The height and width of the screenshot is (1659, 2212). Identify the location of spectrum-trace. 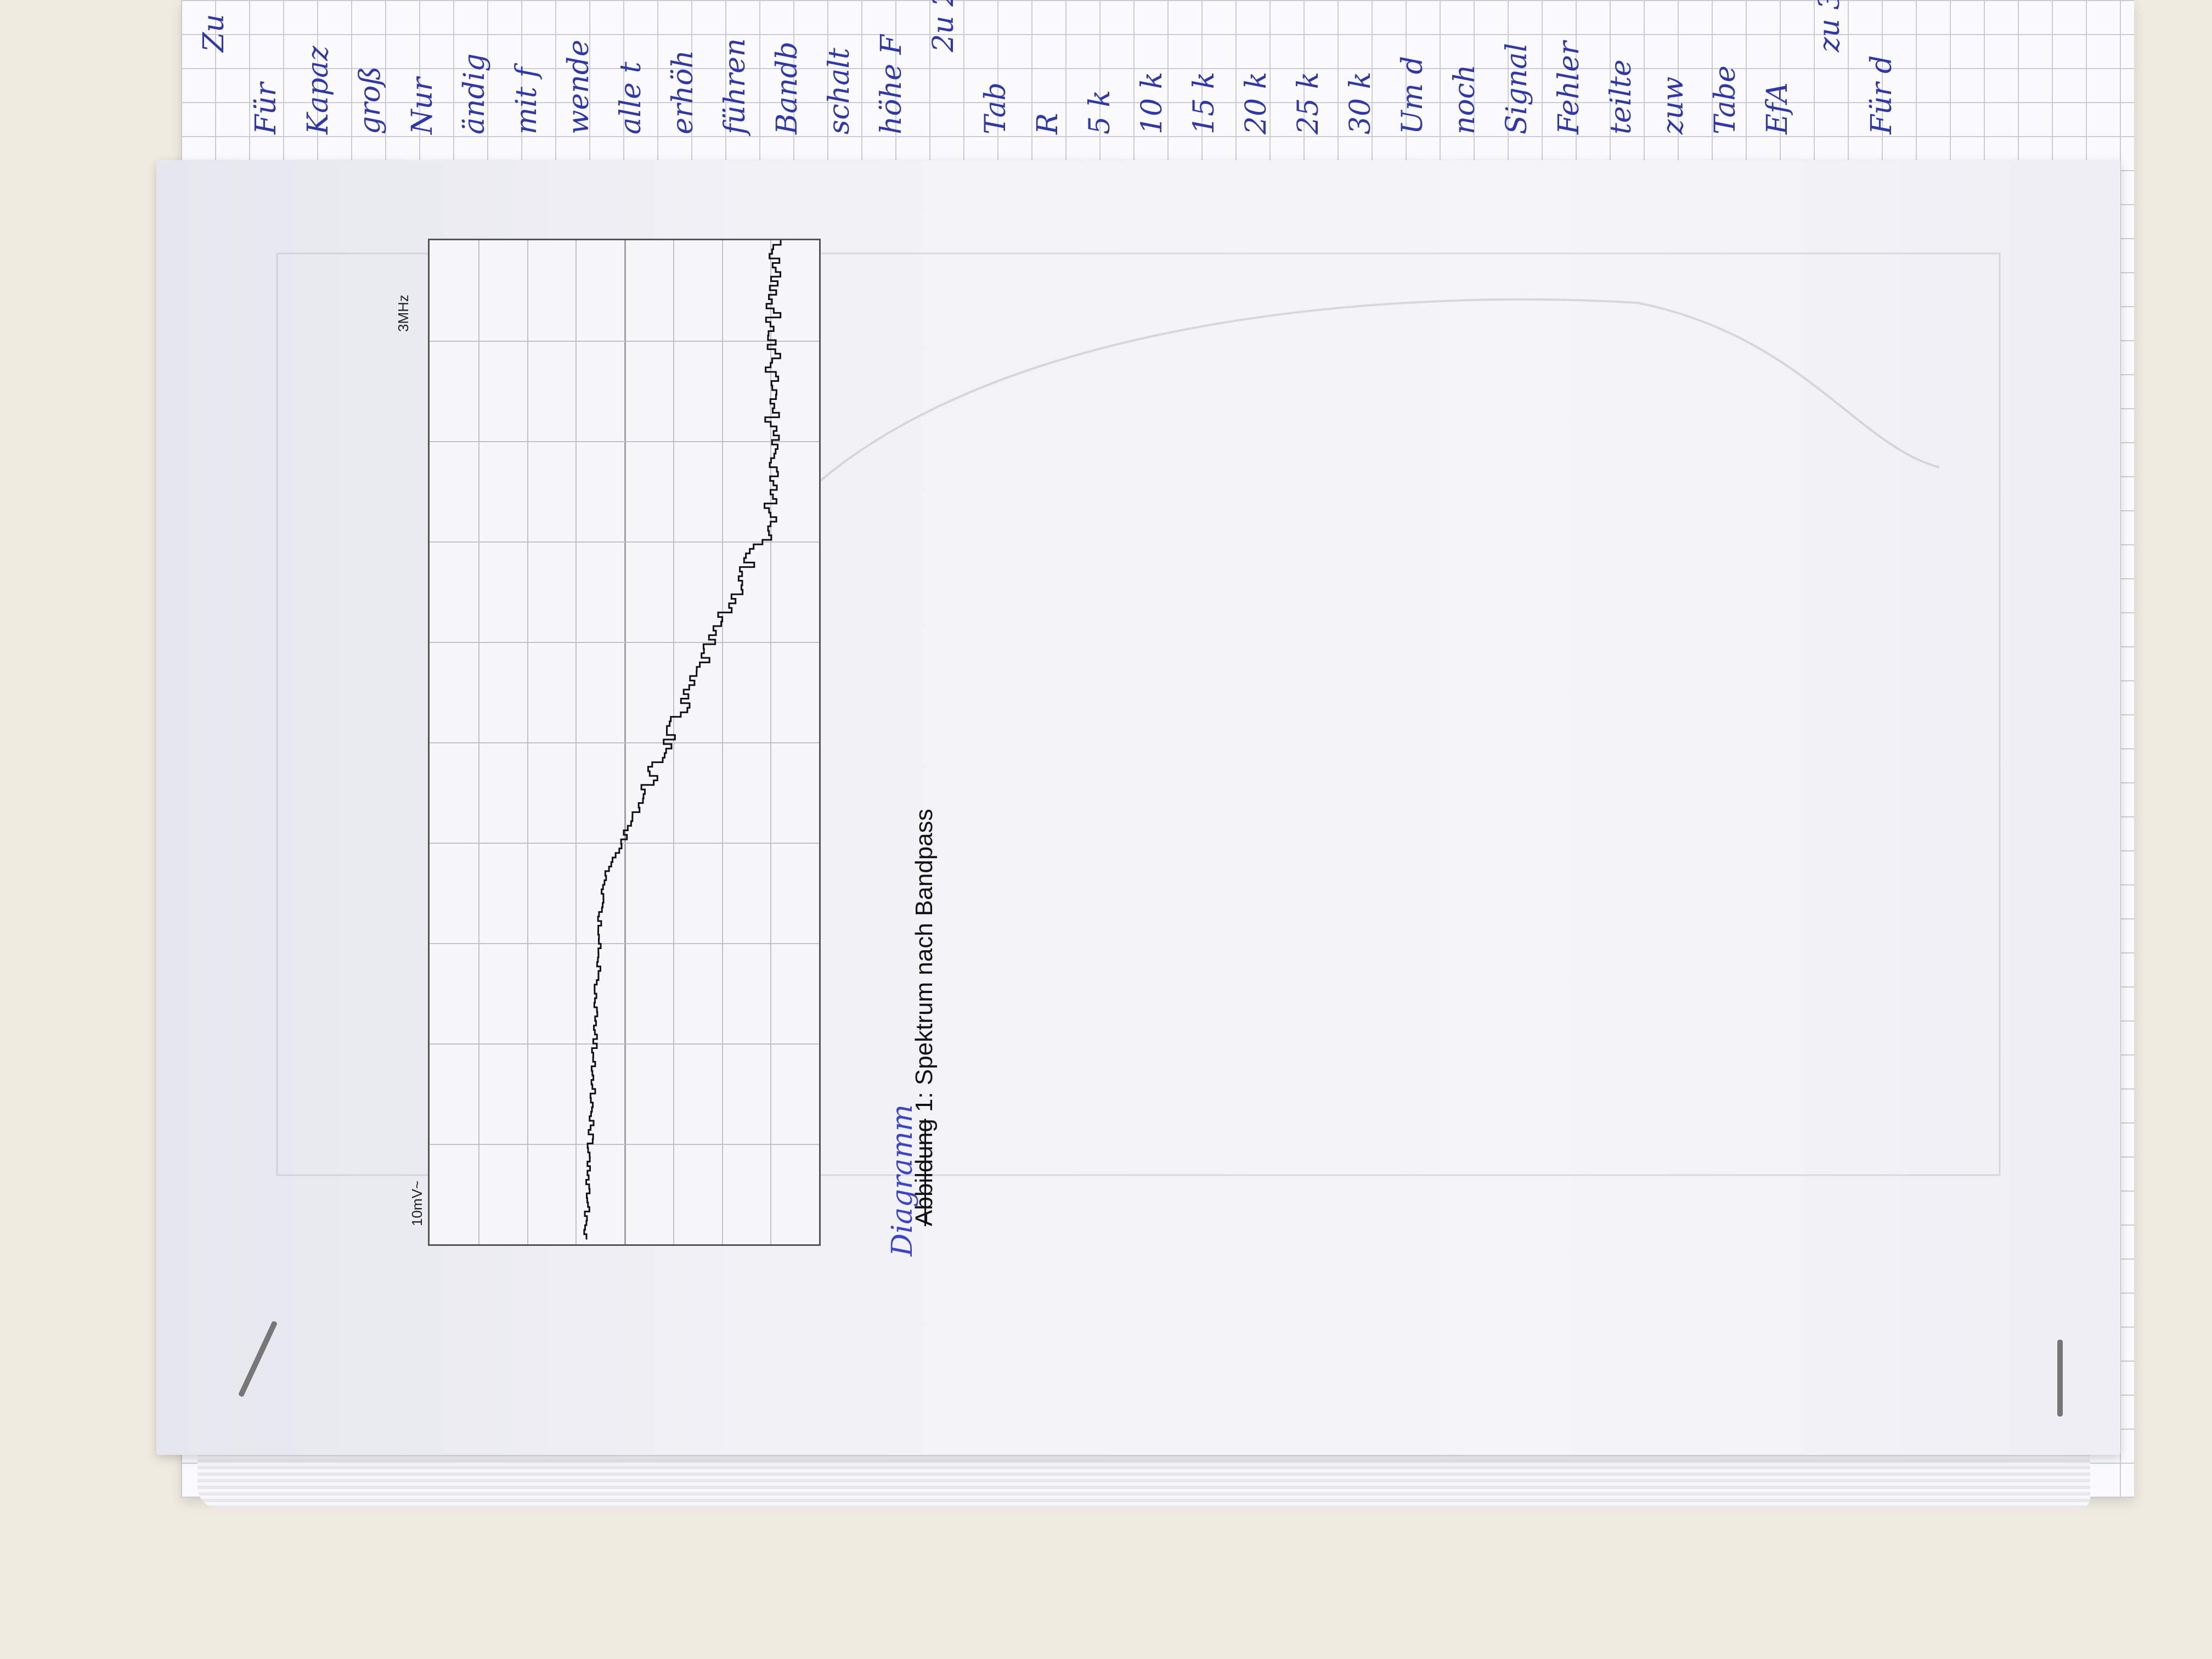
(682, 740).